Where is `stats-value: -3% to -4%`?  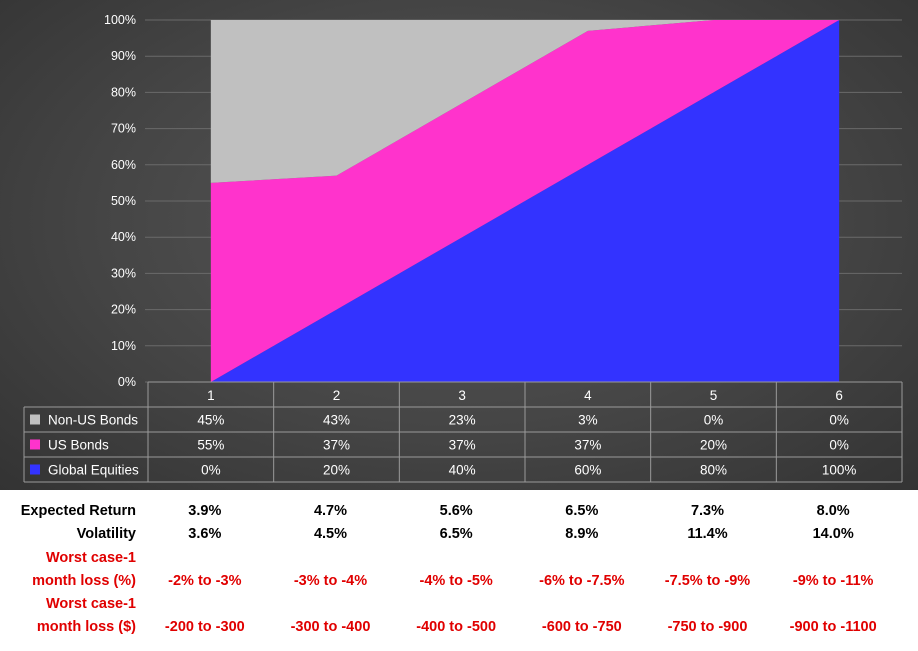
stats-value: -3% to -4% is located at coordinates (330, 581).